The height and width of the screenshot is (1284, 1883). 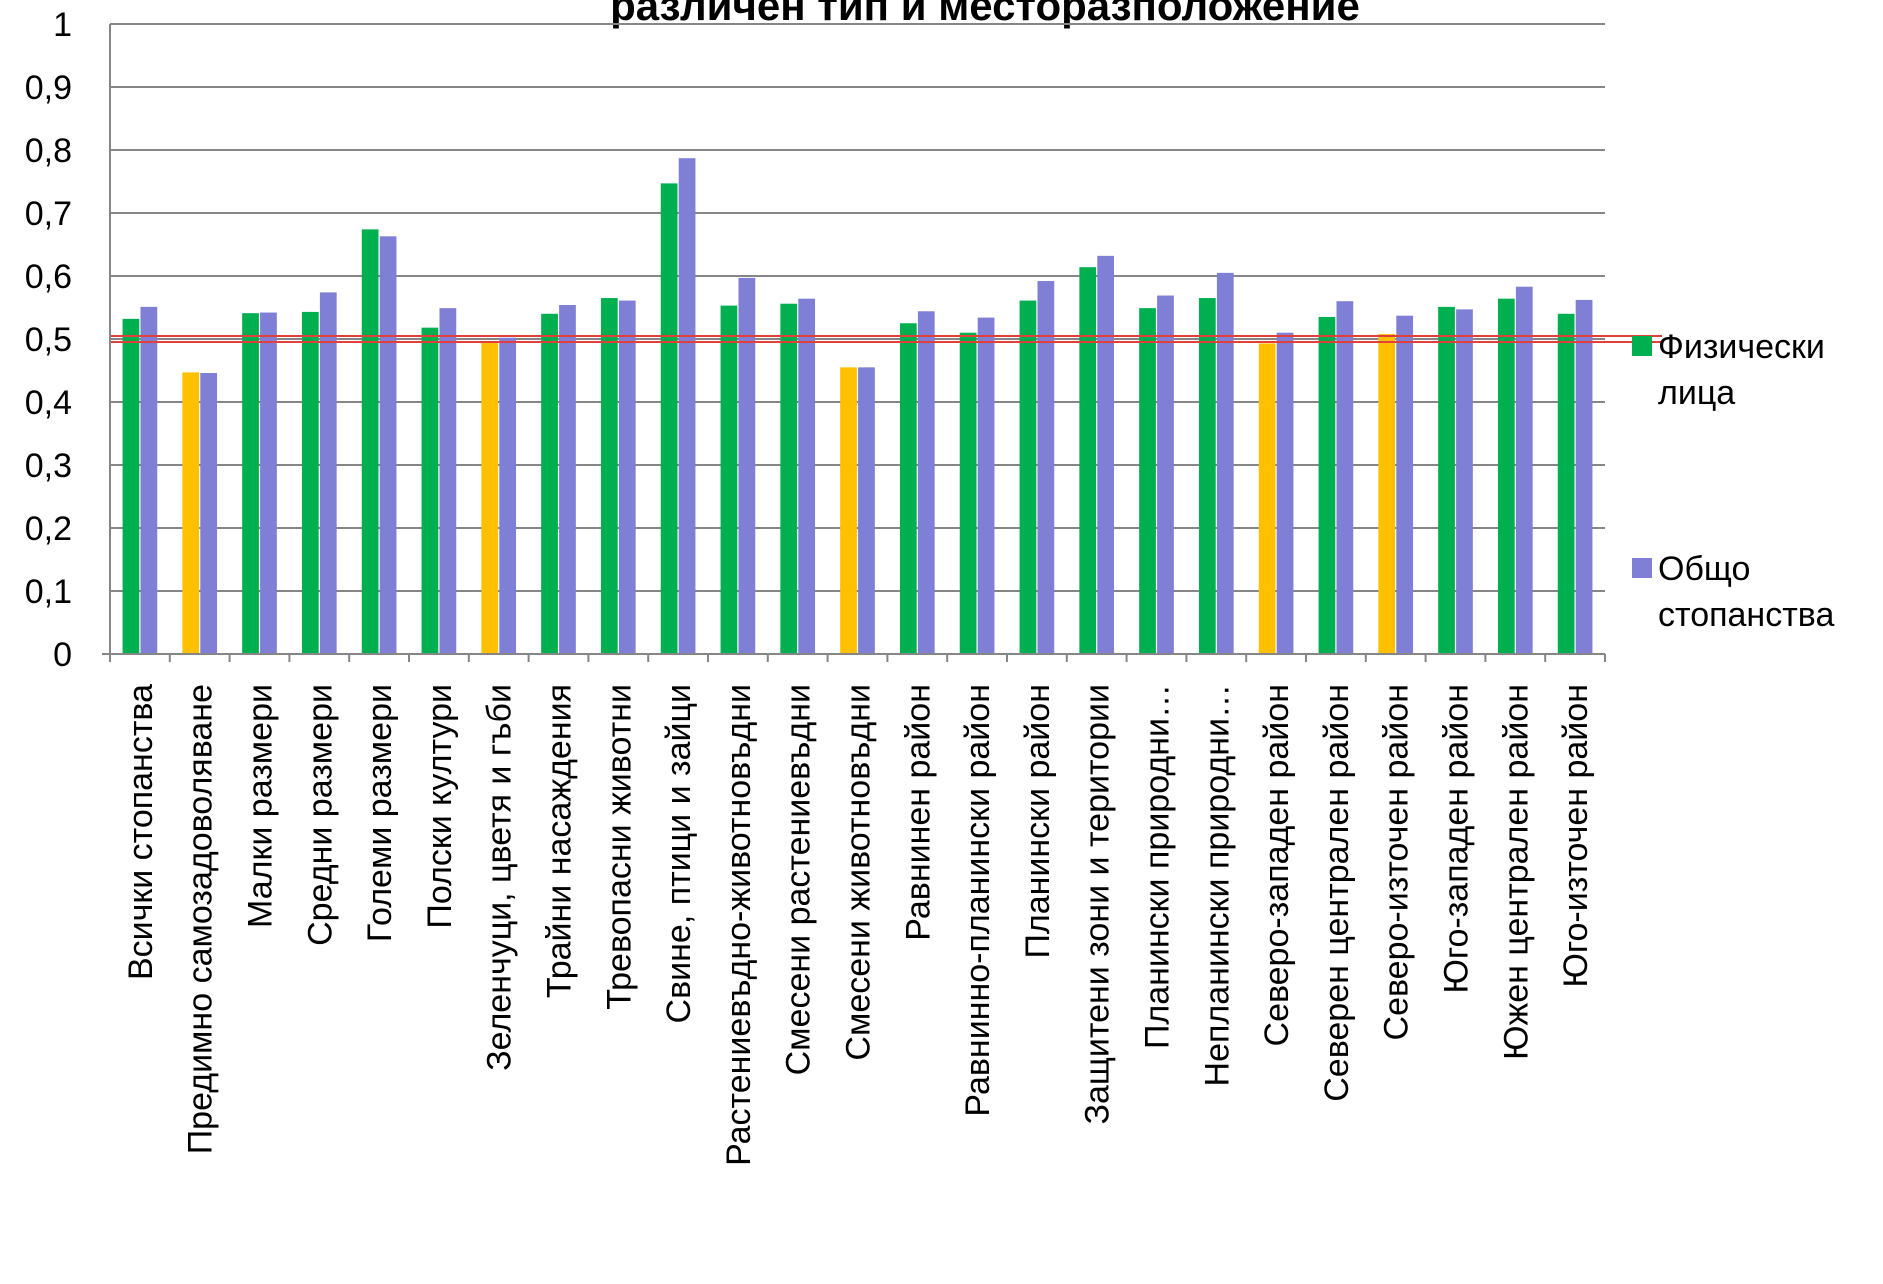 I want to click on reference-line, so click(x=886, y=339).